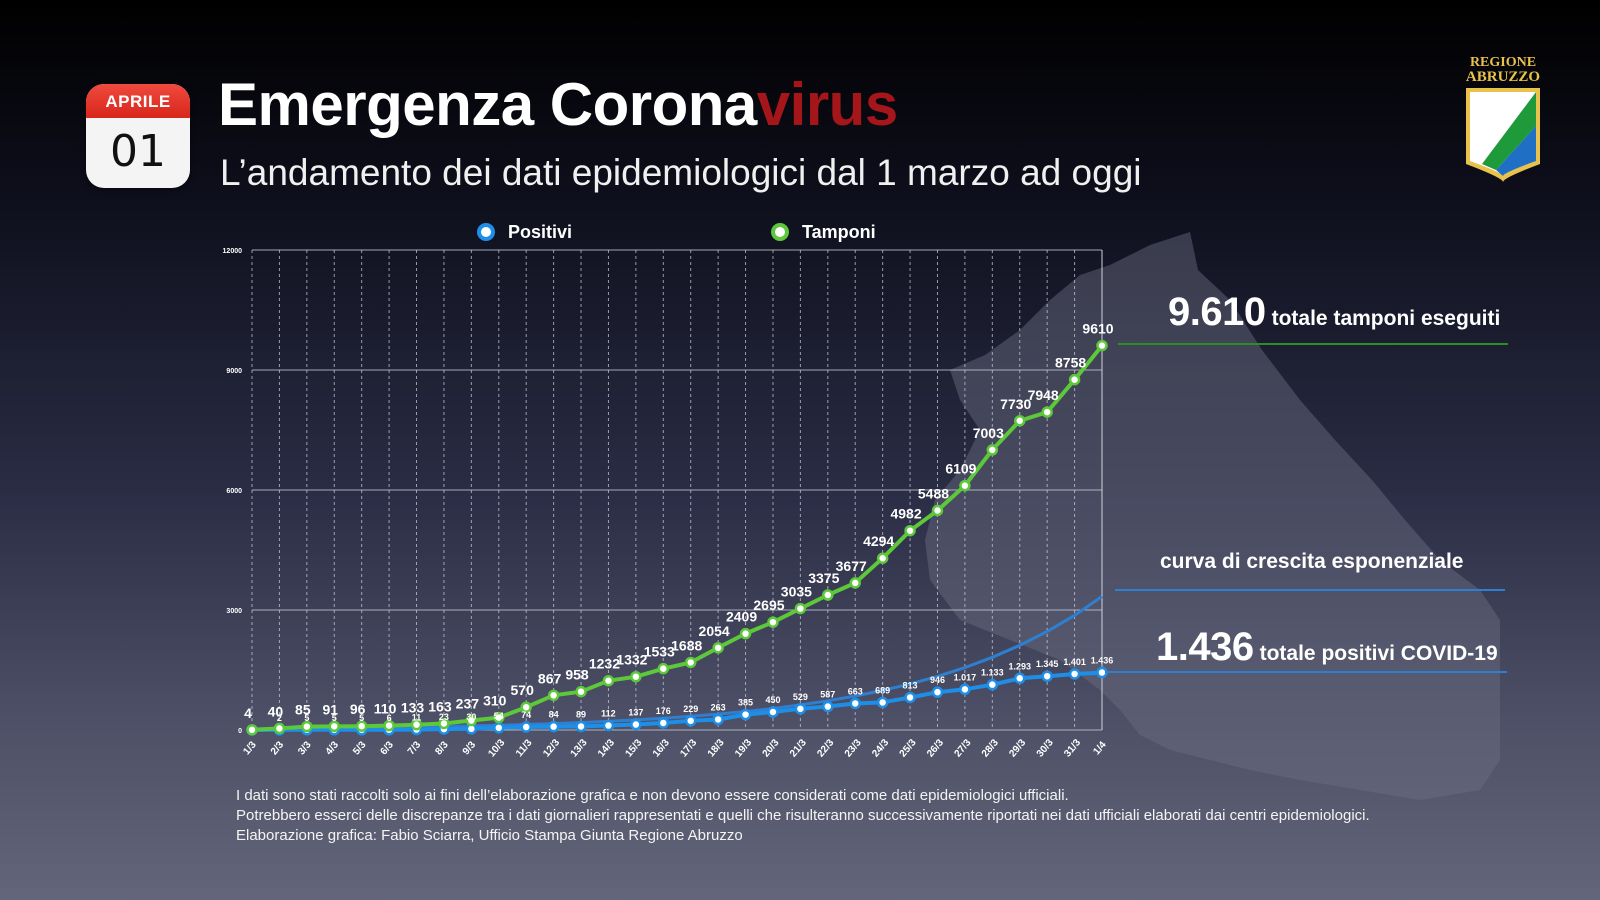  Describe the element at coordinates (882, 690) in the screenshot. I see `data-label-positivi: 689` at that location.